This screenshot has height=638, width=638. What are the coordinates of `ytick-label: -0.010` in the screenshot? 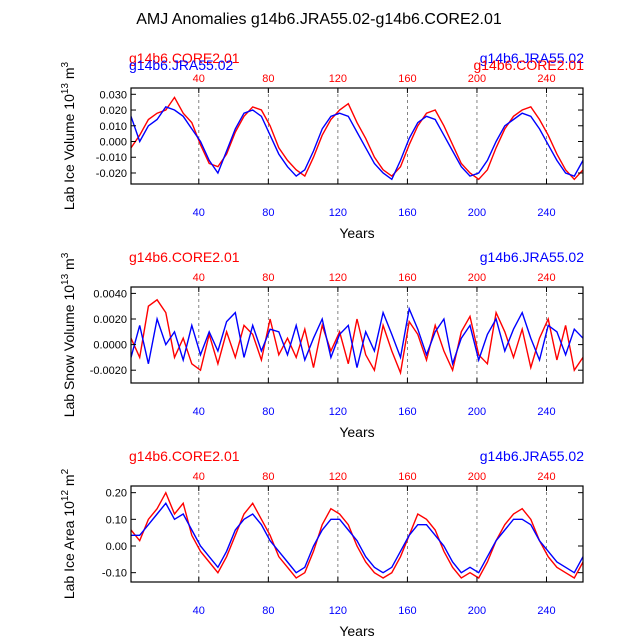 It's located at (111, 158).